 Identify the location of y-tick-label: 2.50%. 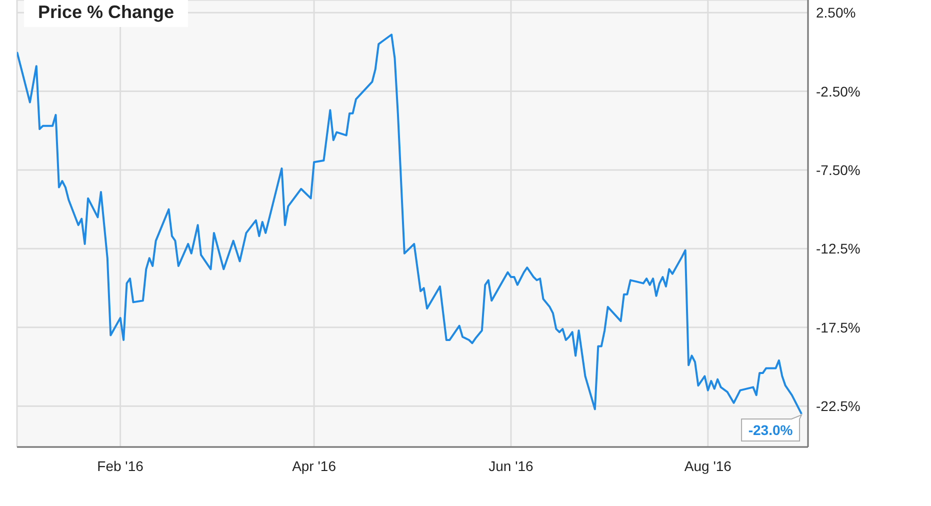
(836, 12).